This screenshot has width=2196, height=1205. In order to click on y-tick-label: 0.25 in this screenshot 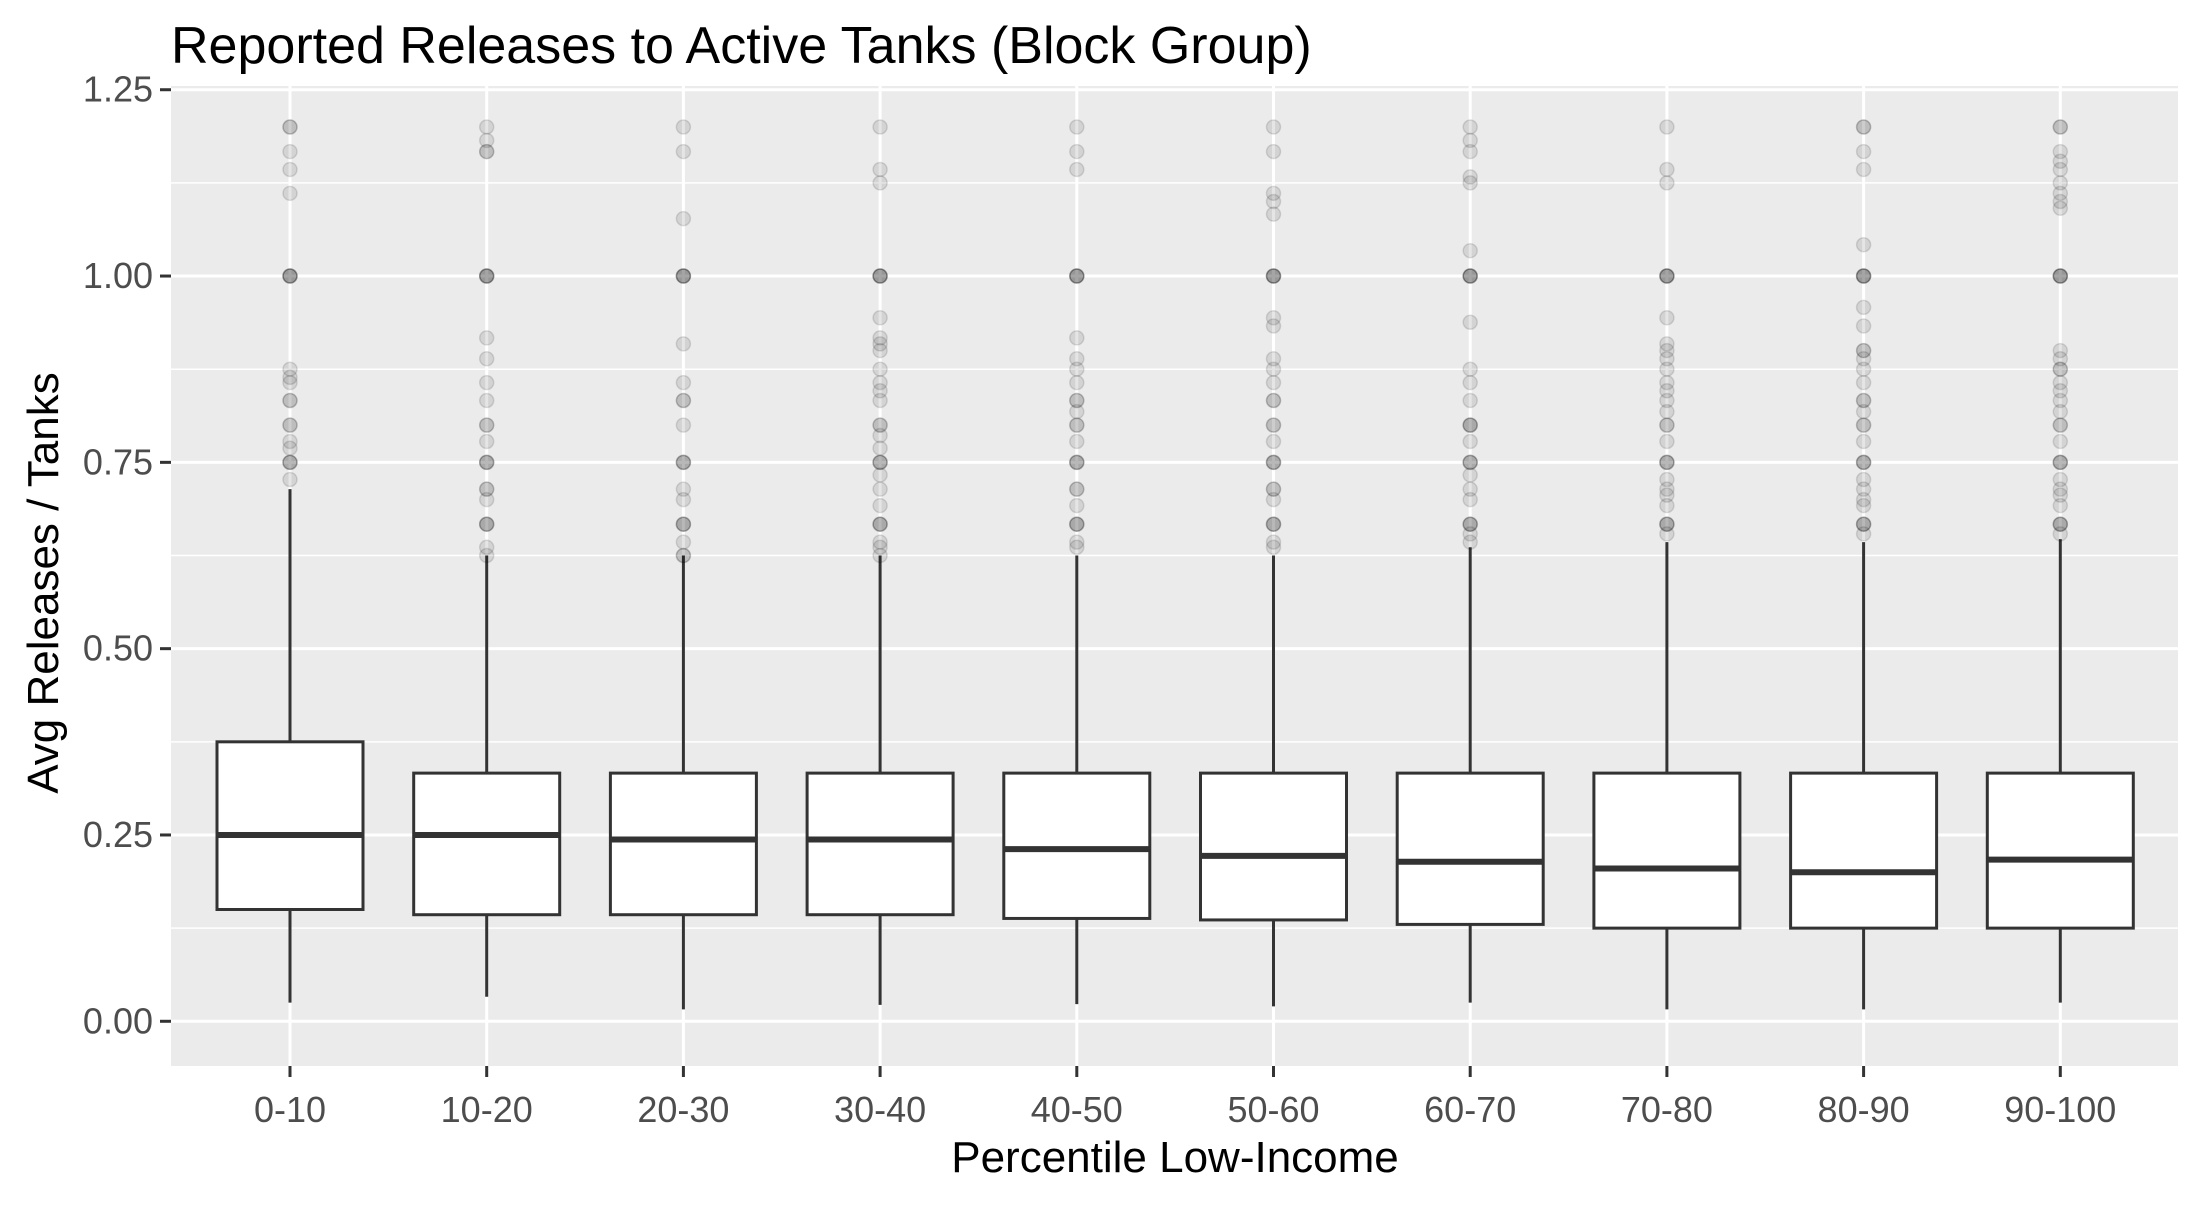, I will do `click(118, 834)`.